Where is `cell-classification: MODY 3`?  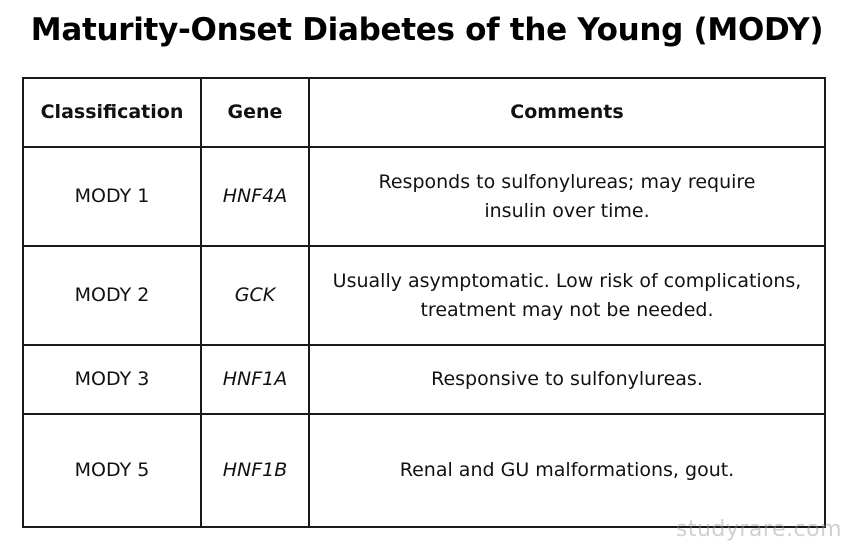
cell-classification: MODY 3 is located at coordinates (112, 379).